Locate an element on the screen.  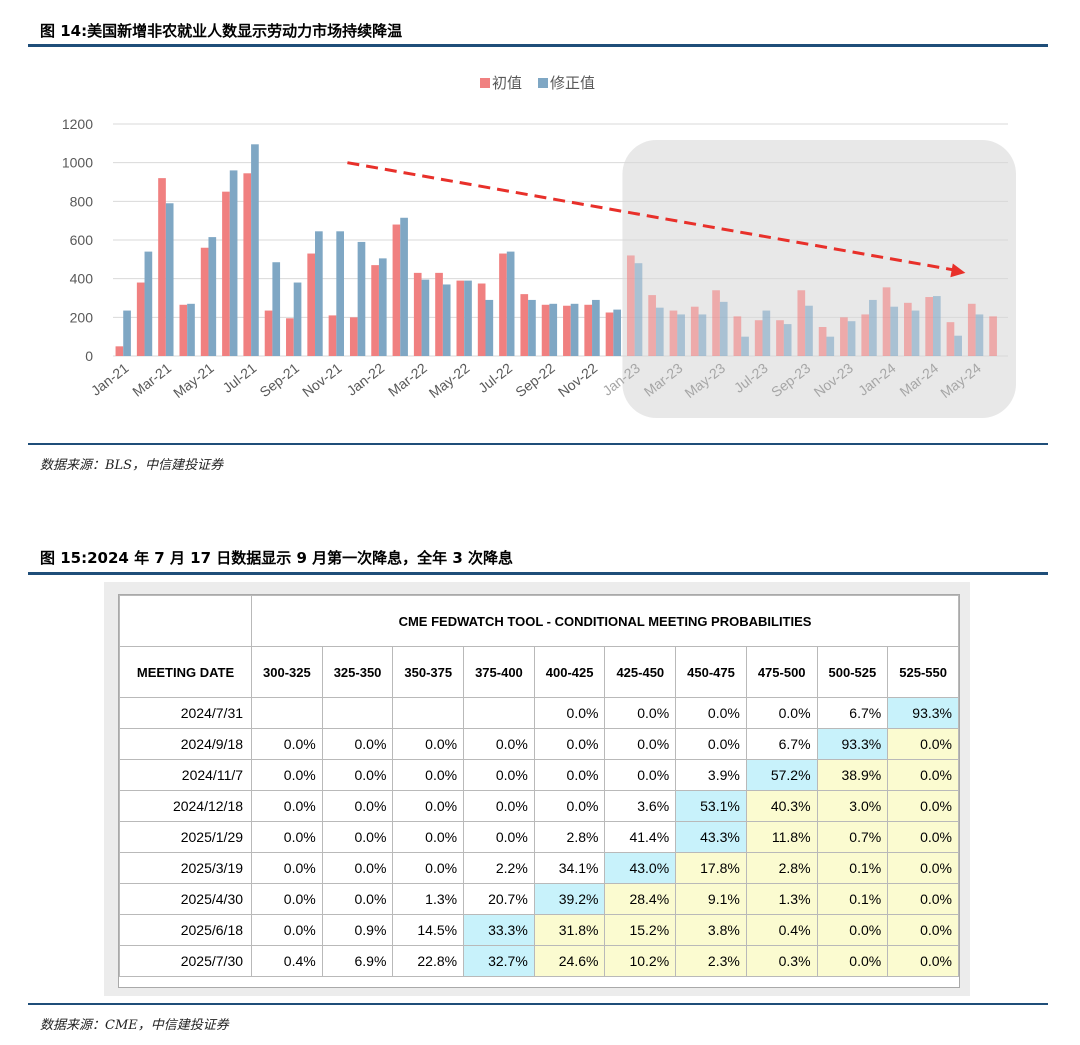
x-tick-label: Nov-22 is located at coordinates (578, 380).